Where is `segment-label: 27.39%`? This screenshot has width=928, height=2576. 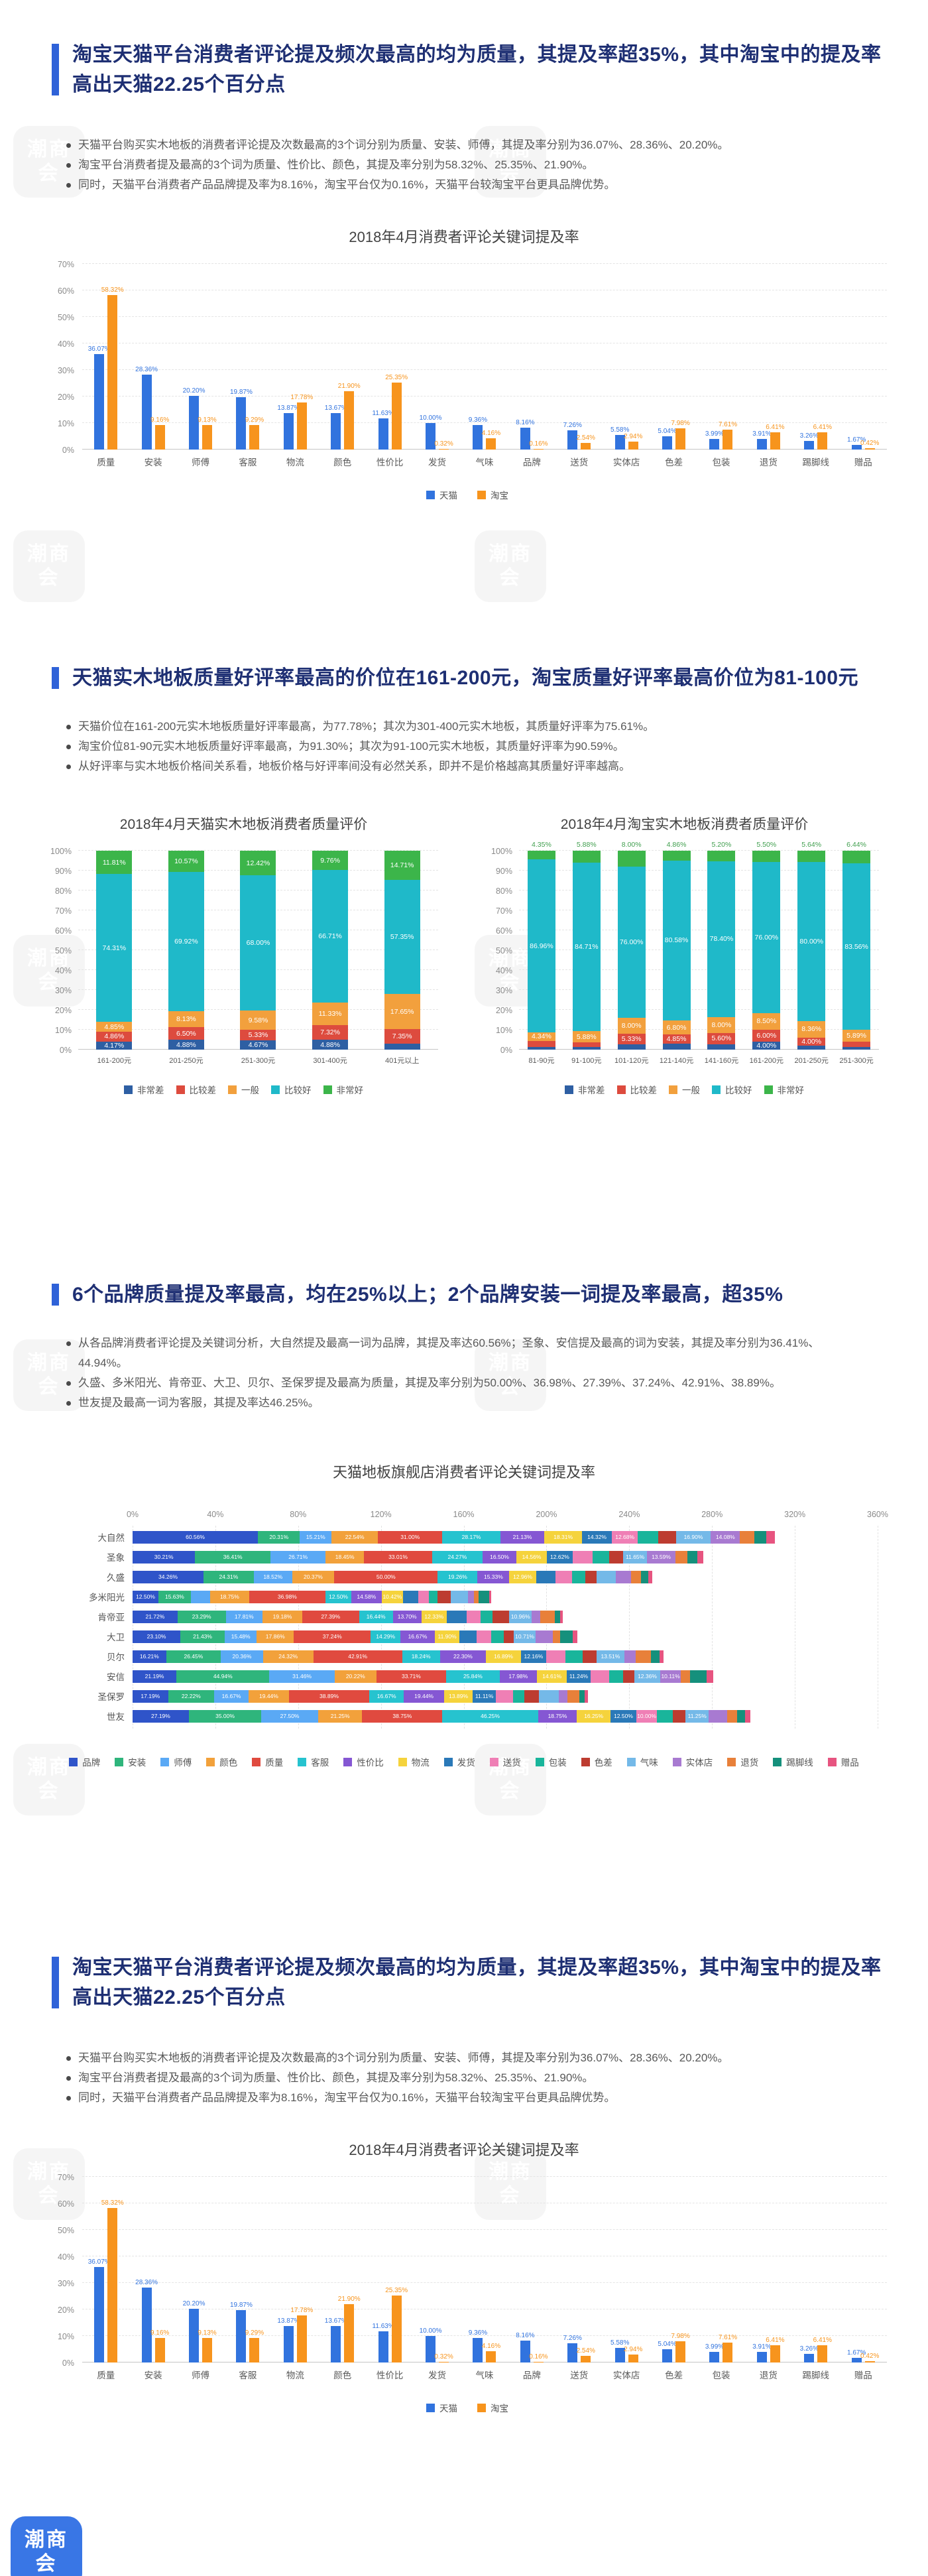 segment-label: 27.39% is located at coordinates (331, 1616).